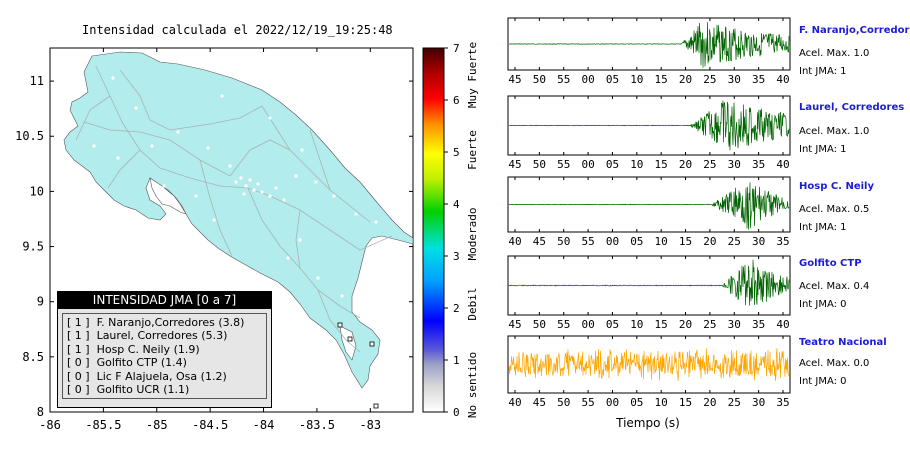 This screenshot has width=910, height=460. I want to click on map-x-tick-label: -83.5, so click(317, 425).